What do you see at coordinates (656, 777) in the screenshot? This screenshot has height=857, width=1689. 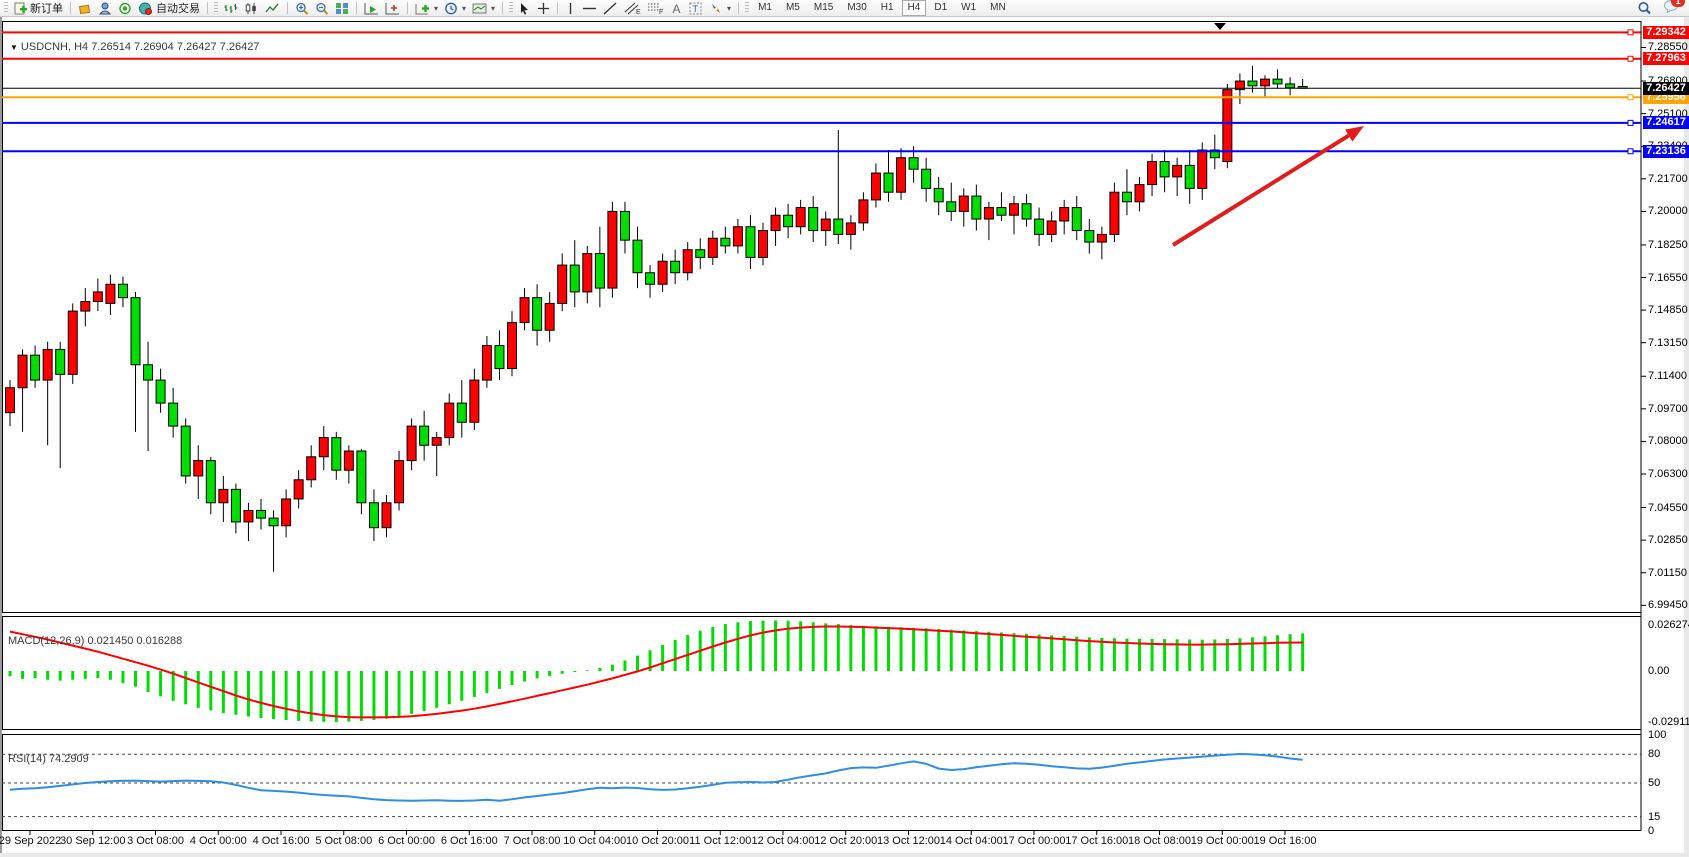 I see `rsi-line` at bounding box center [656, 777].